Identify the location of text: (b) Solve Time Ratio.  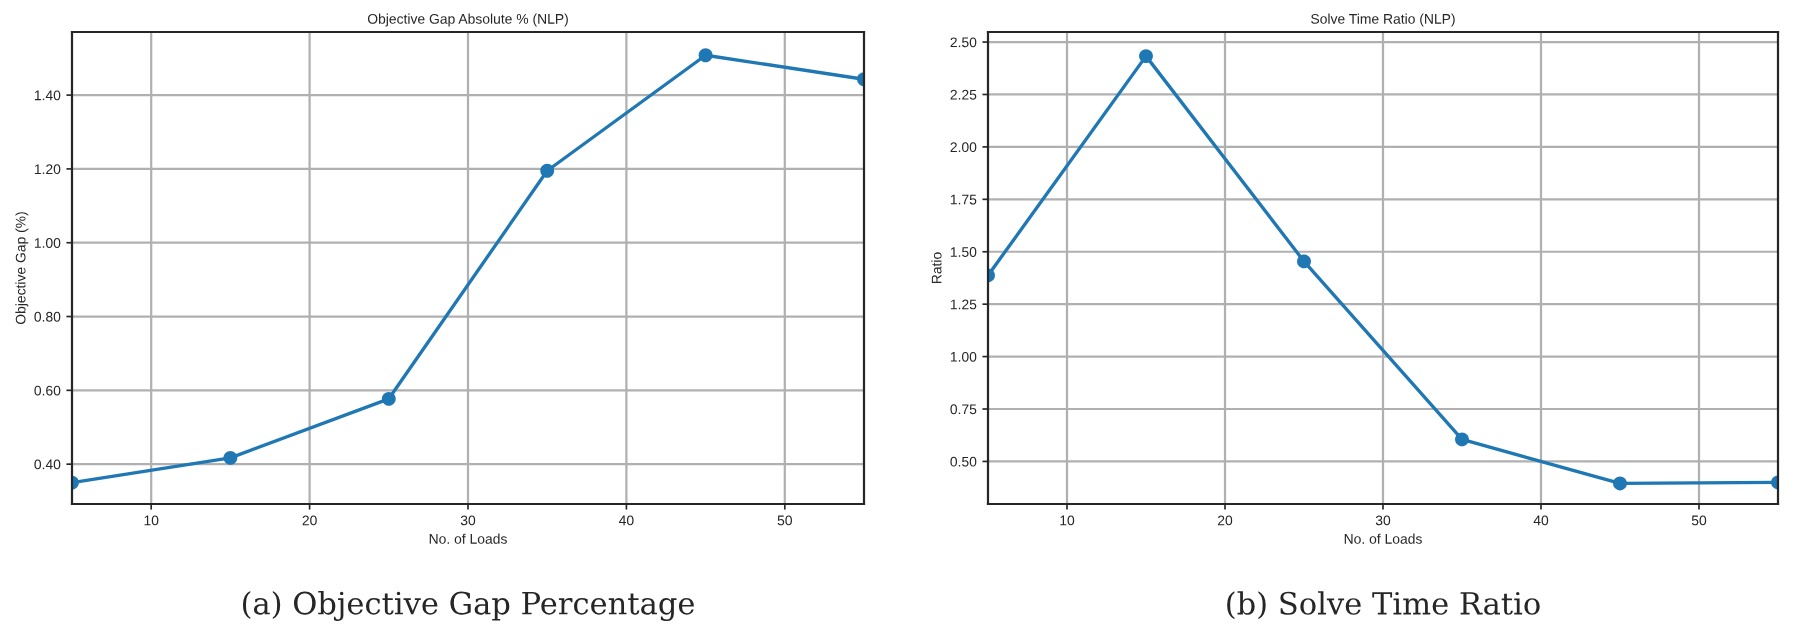
(1383, 605).